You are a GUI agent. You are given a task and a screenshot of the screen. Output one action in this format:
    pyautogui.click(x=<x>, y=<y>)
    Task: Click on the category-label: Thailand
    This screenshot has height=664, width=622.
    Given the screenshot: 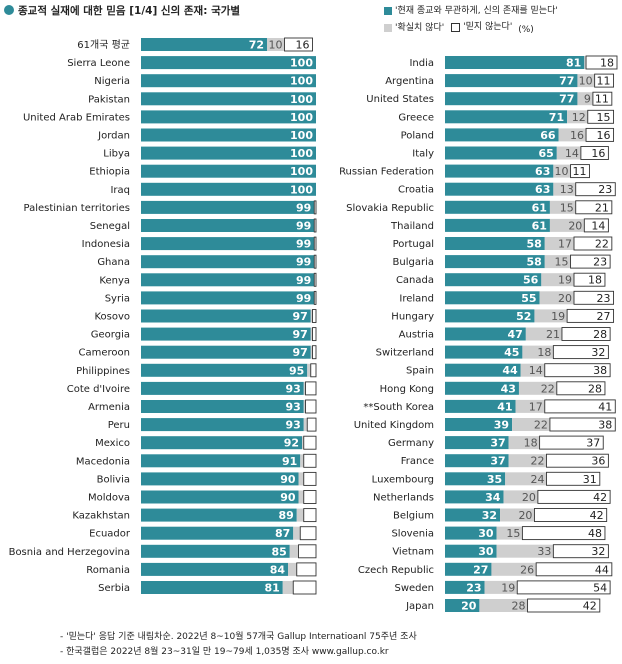 What is the action you would take?
    pyautogui.click(x=412, y=226)
    